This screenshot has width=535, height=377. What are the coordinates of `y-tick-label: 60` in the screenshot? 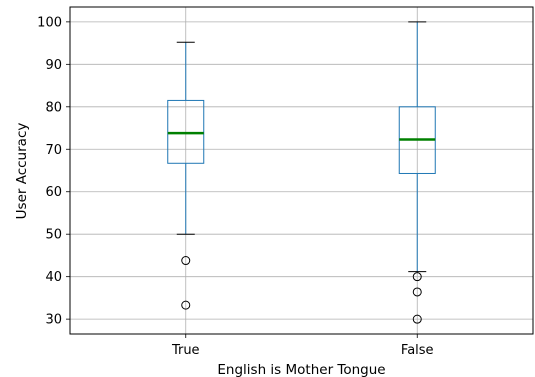 It's located at (53, 192).